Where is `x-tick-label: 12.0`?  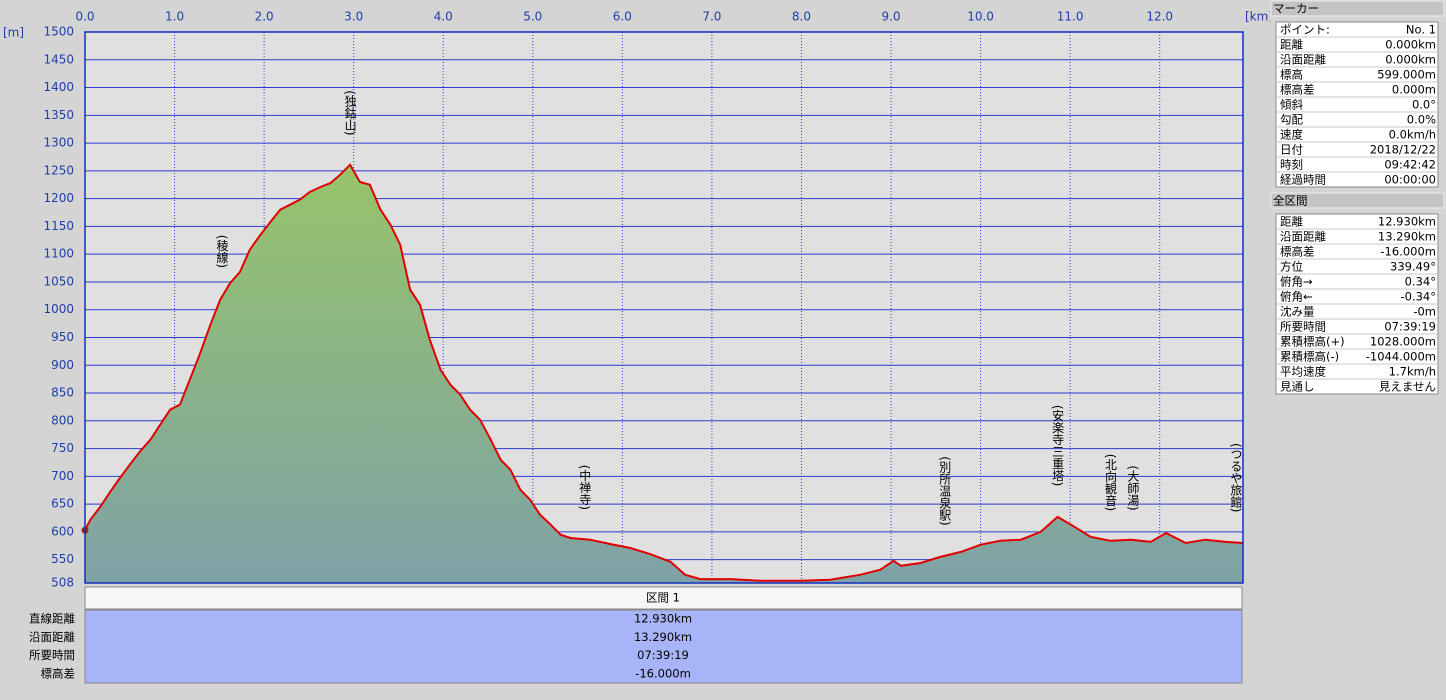
x-tick-label: 12.0 is located at coordinates (1159, 17).